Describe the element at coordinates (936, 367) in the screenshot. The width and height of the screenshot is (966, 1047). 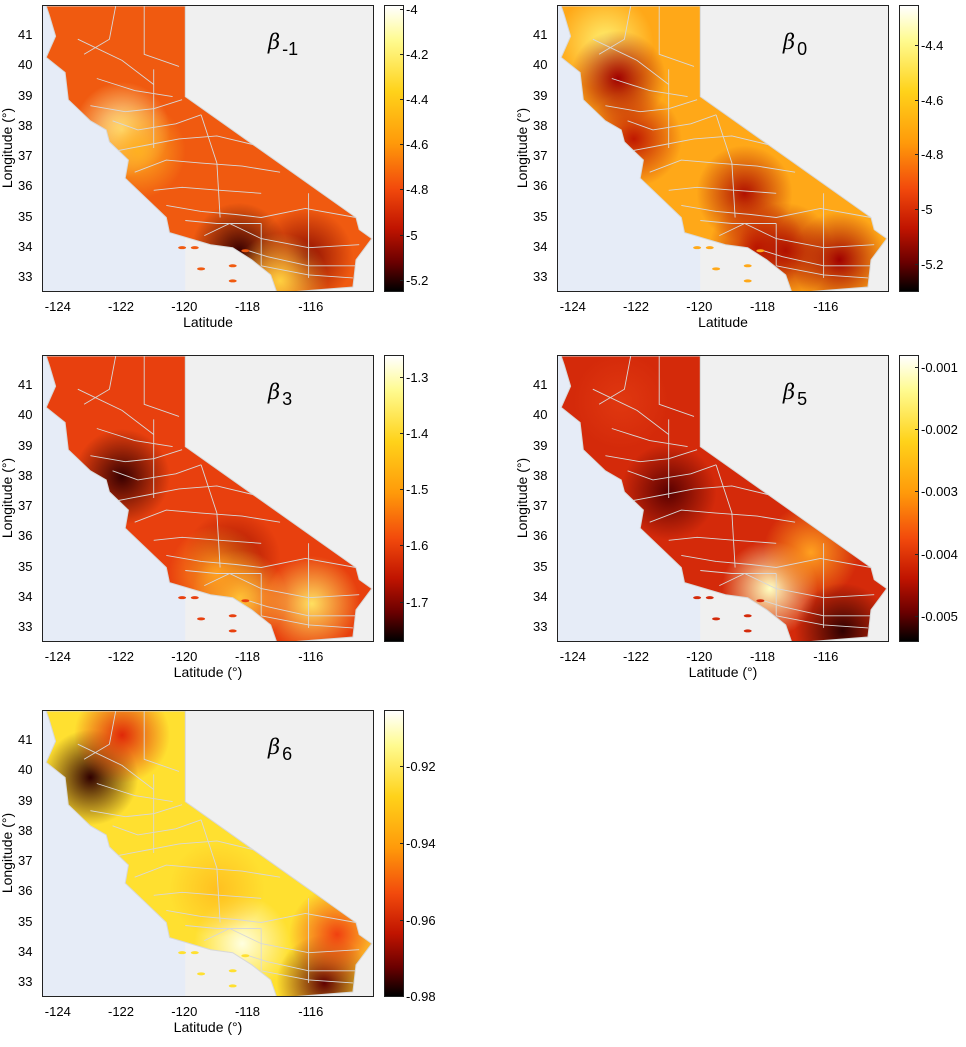
I see `colorbar-tick-label: -0.001` at that location.